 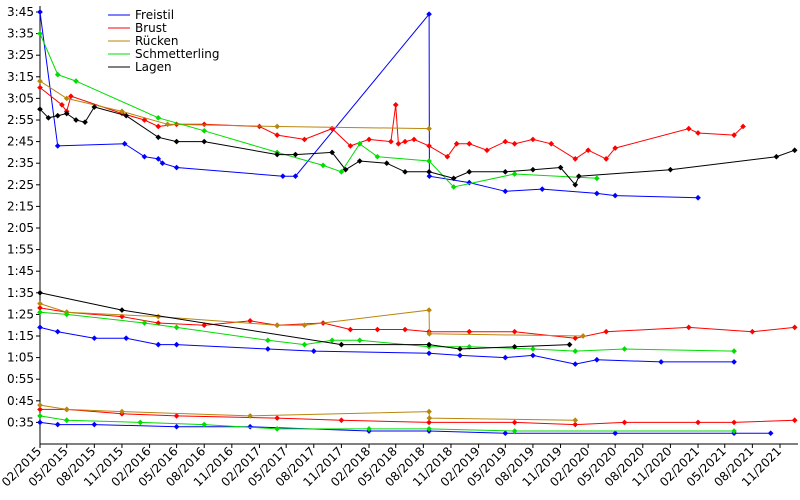 What do you see at coordinates (20, 34) in the screenshot?
I see `y-tick-label: 3:35` at bounding box center [20, 34].